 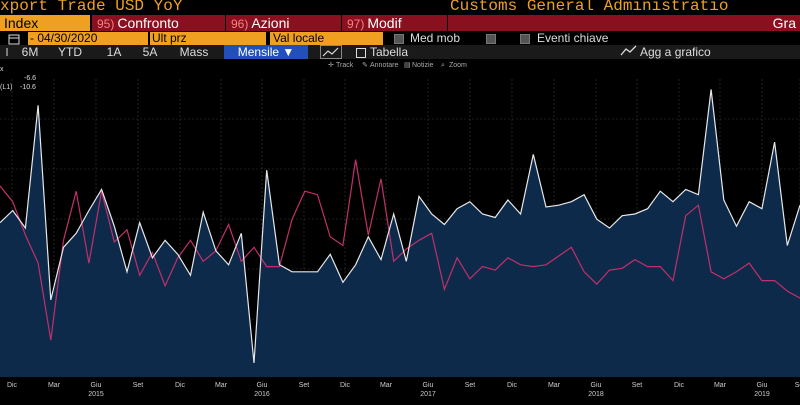 What do you see at coordinates (96, 394) in the screenshot?
I see `x-year-label: 2015` at bounding box center [96, 394].